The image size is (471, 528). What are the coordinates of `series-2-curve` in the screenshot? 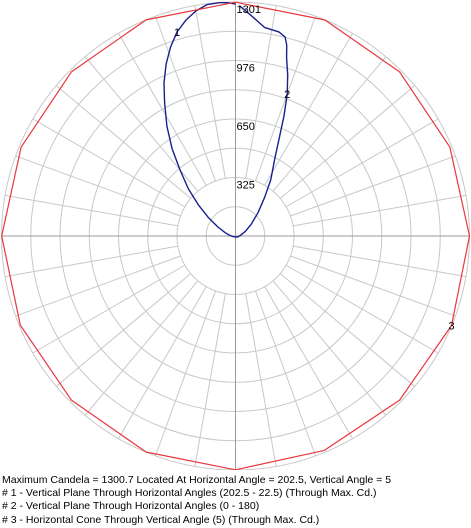 It's located at (262, 121).